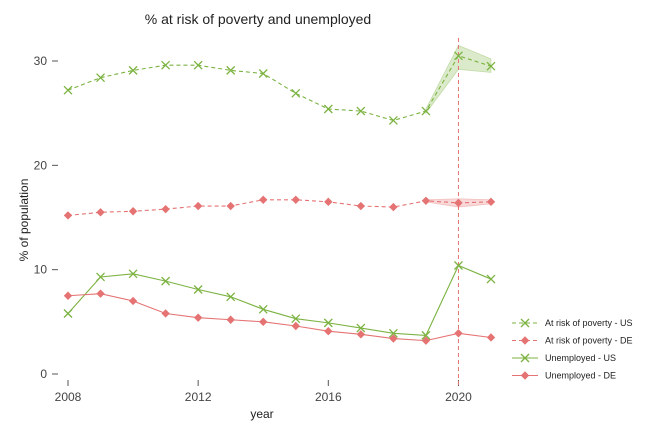  Describe the element at coordinates (458, 397) in the screenshot. I see `x-tick-label: 2020` at that location.